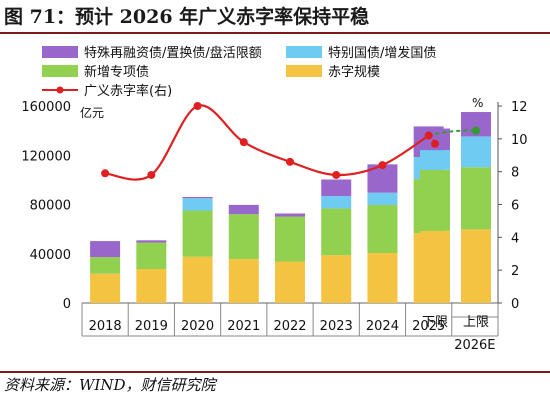  What do you see at coordinates (46, 107) in the screenshot?
I see `left-tick-label-4: 160000` at bounding box center [46, 107].